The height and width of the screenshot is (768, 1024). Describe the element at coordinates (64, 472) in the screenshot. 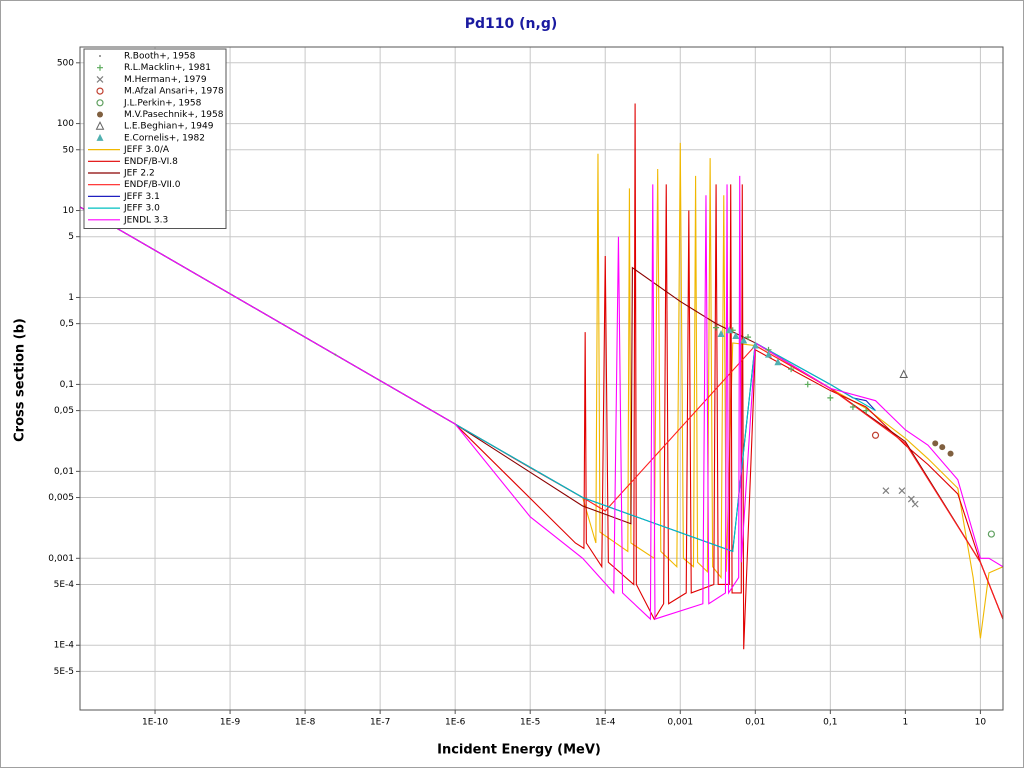

I see `y-tick-label: 0,01` at that location.